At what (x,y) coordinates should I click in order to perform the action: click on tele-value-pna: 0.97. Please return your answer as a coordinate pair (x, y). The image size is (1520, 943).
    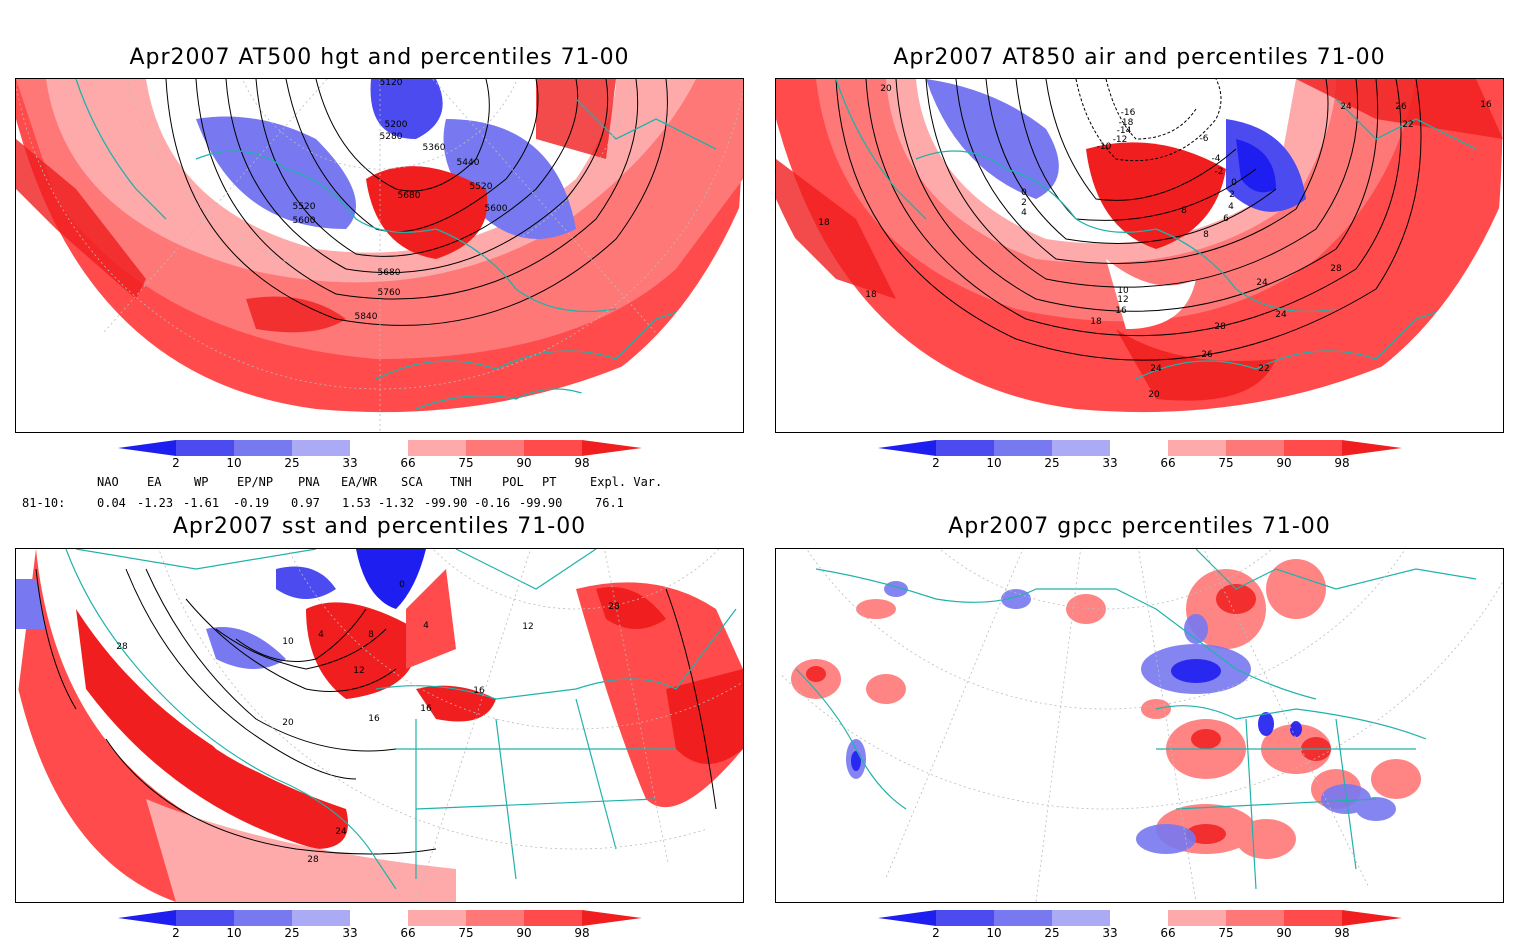
    Looking at the image, I should click on (305, 503).